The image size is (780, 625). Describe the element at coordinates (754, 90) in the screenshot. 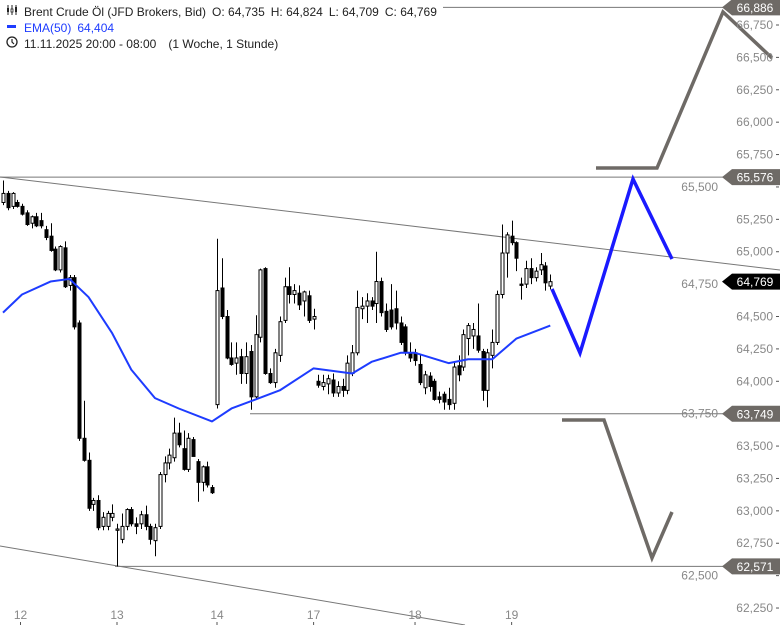

I see `price-tick-label: 66,250` at that location.